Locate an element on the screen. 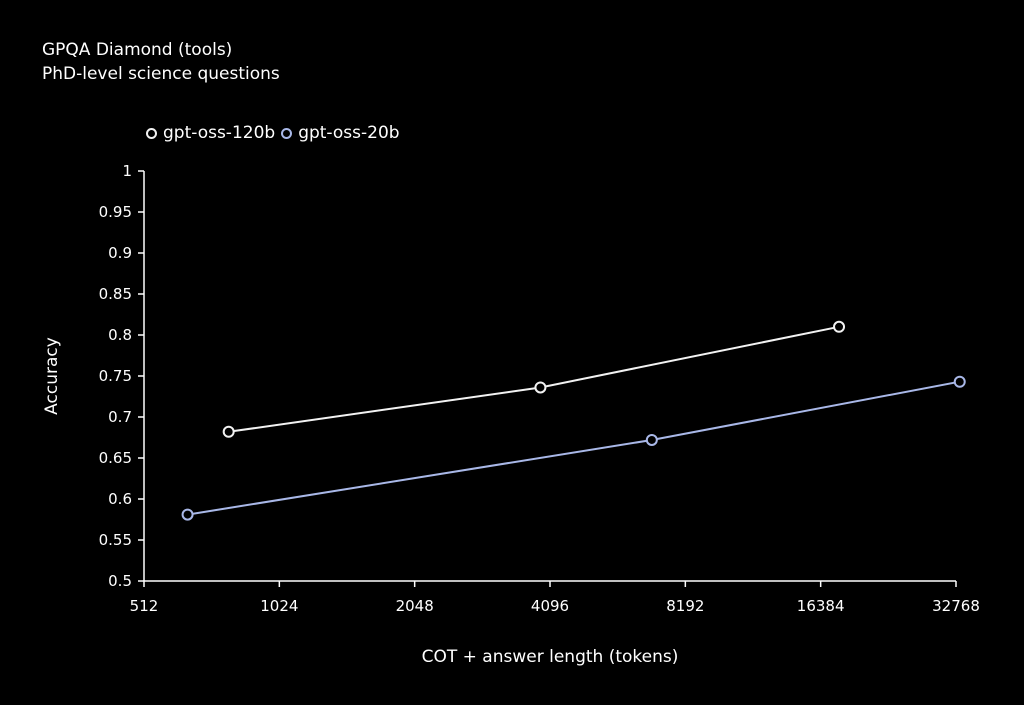 The width and height of the screenshot is (1024, 705). y-tick-label: 0.8 is located at coordinates (120, 335).